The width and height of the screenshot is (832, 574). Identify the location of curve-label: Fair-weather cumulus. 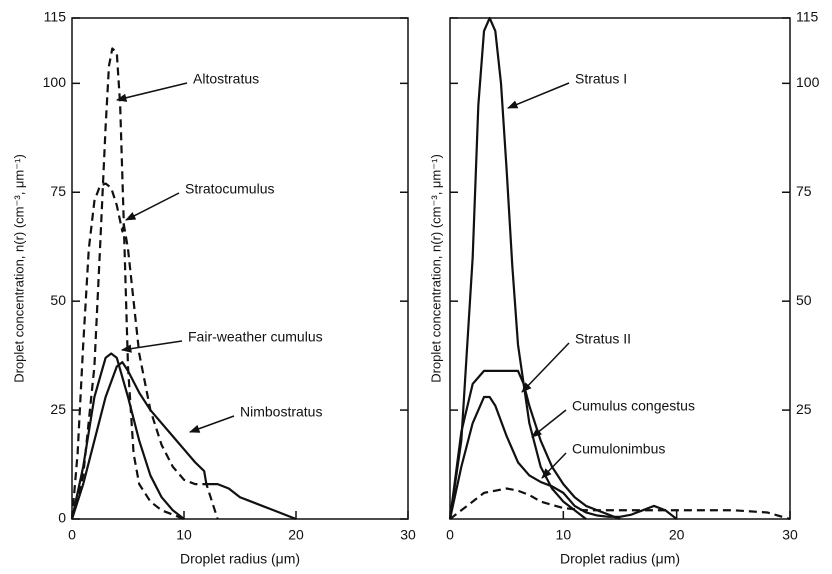
(255, 337).